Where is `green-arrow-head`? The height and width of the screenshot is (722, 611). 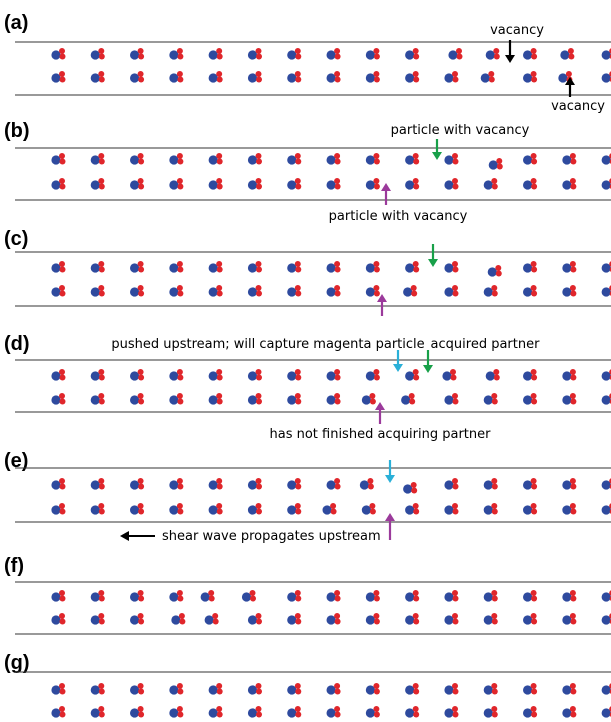 green-arrow-head is located at coordinates (428, 369).